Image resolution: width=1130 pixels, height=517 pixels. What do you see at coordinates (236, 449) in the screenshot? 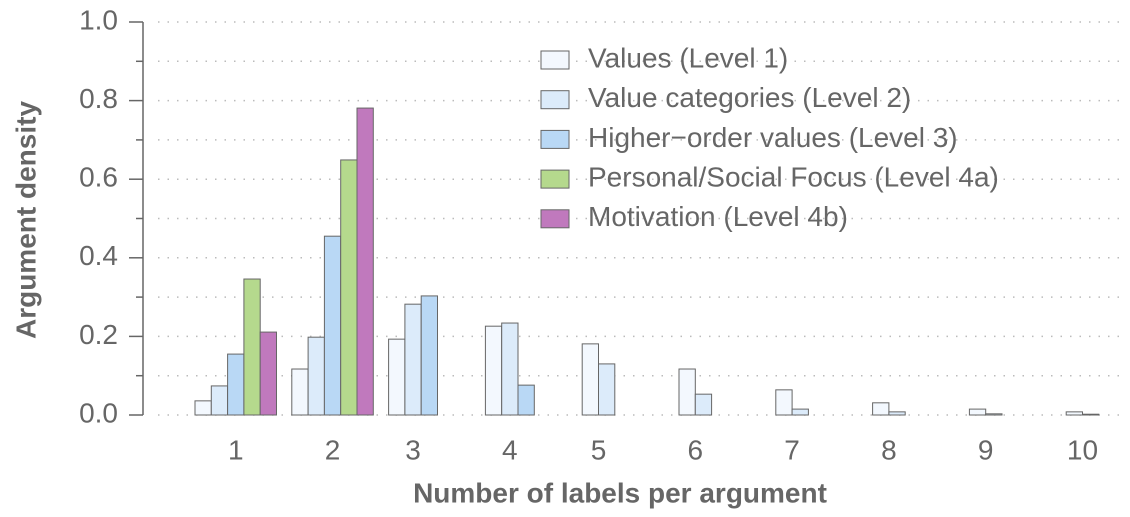
I see `x-tick-label: 1` at bounding box center [236, 449].